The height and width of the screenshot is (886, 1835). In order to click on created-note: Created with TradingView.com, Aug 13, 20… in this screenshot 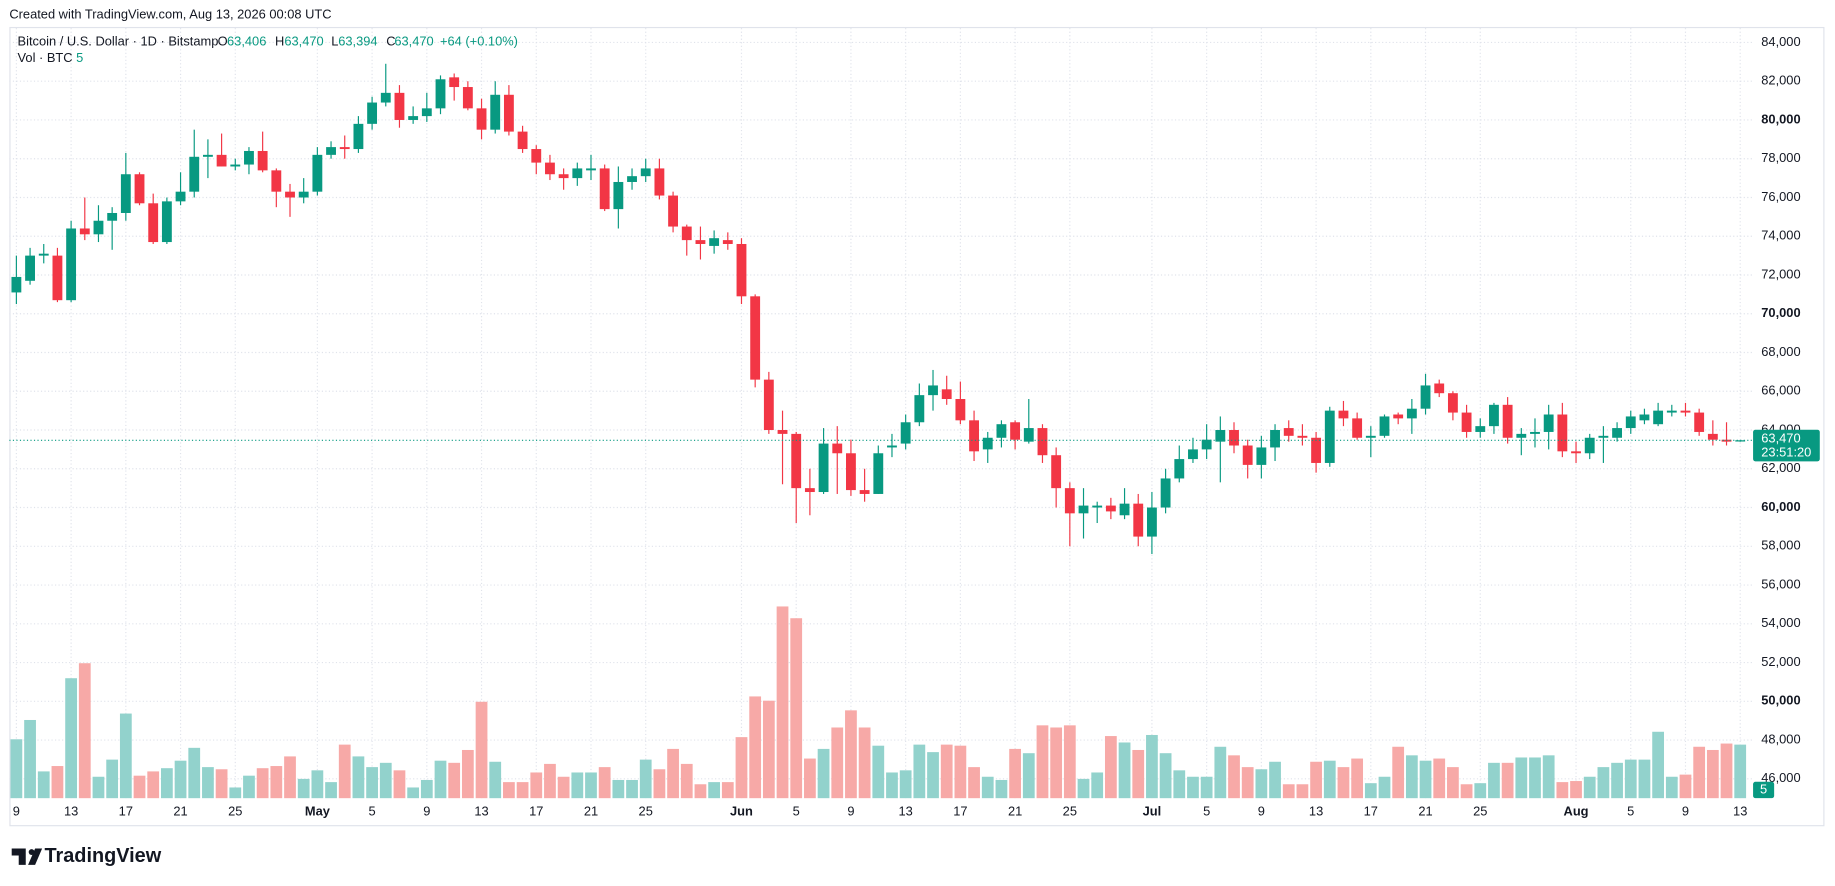, I will do `click(170, 14)`.